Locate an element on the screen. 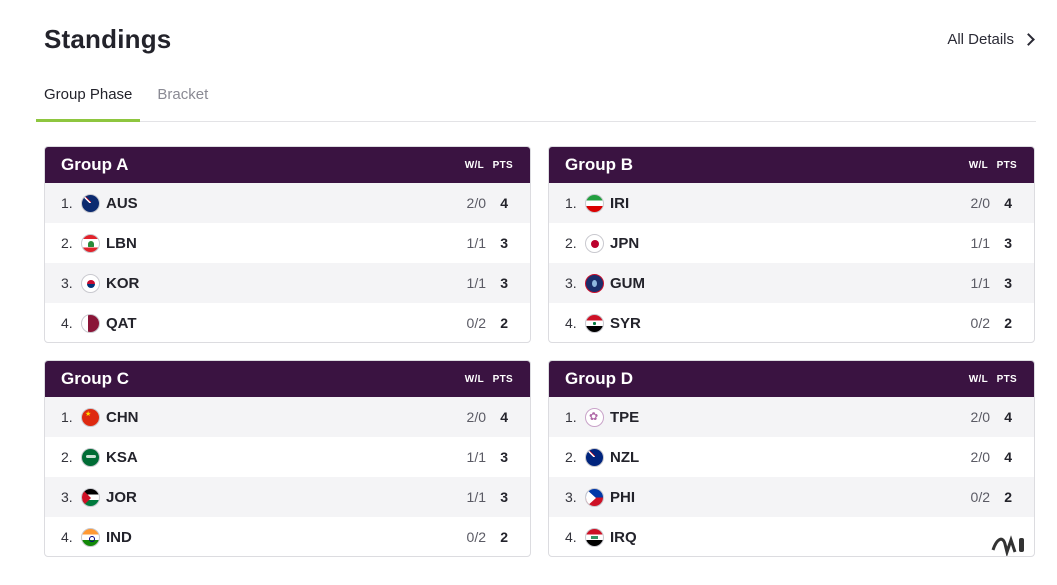 The image size is (1057, 585). team-row: 3. PHI 0/2 2 is located at coordinates (791, 497).